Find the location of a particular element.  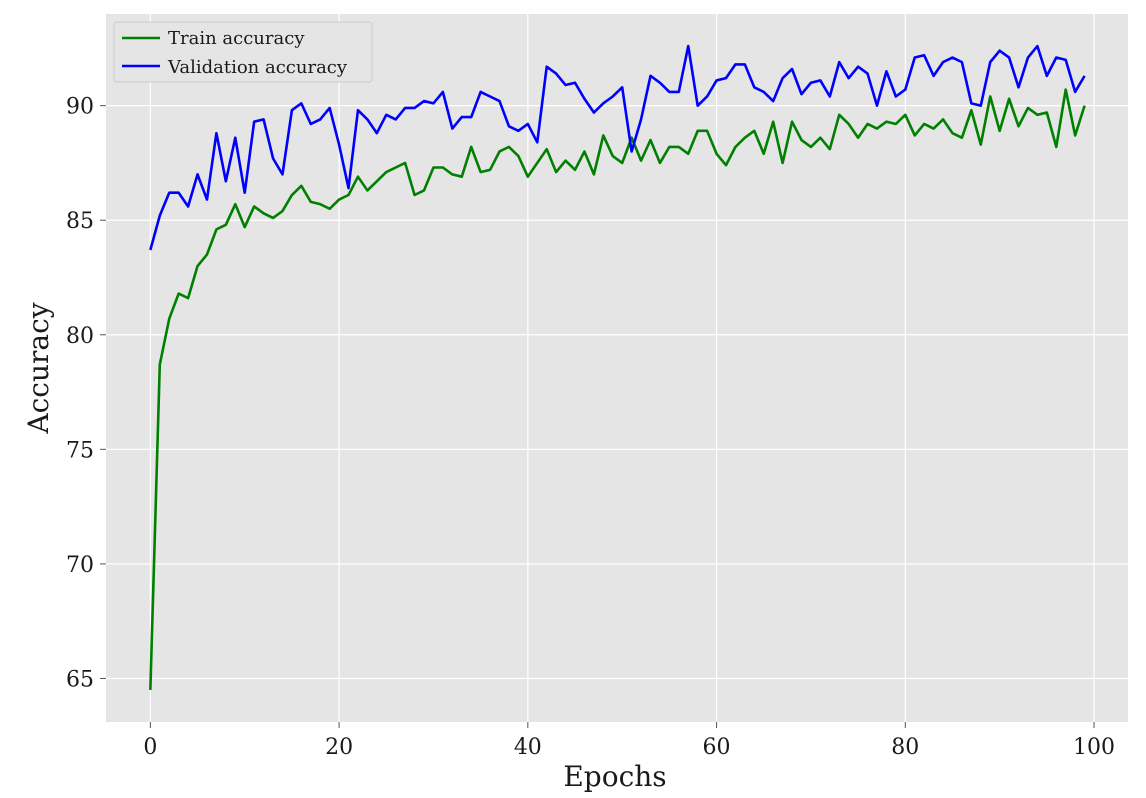

y-axis-title: Accuracy is located at coordinates (38, 368).